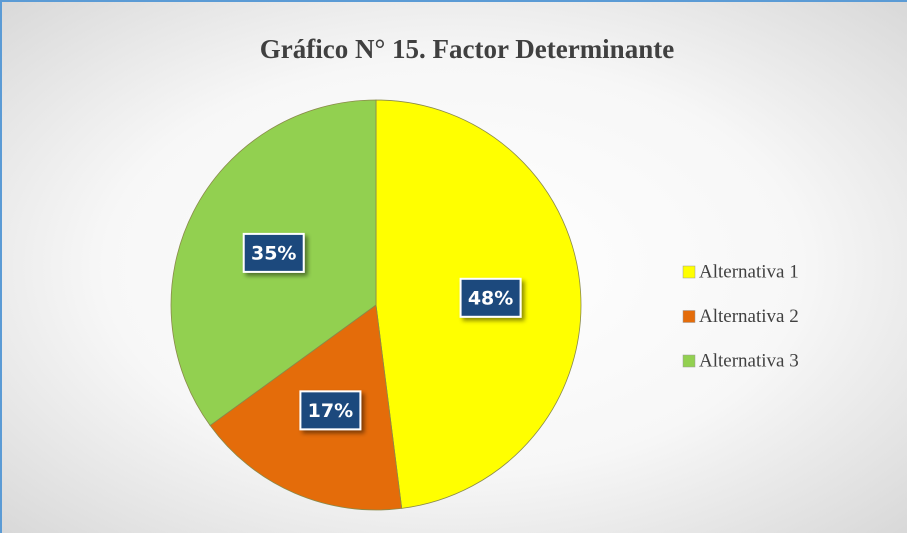 This screenshot has width=907, height=533. Describe the element at coordinates (382, 331) in the screenshot. I see `labels: 48% 17% 35%` at that location.